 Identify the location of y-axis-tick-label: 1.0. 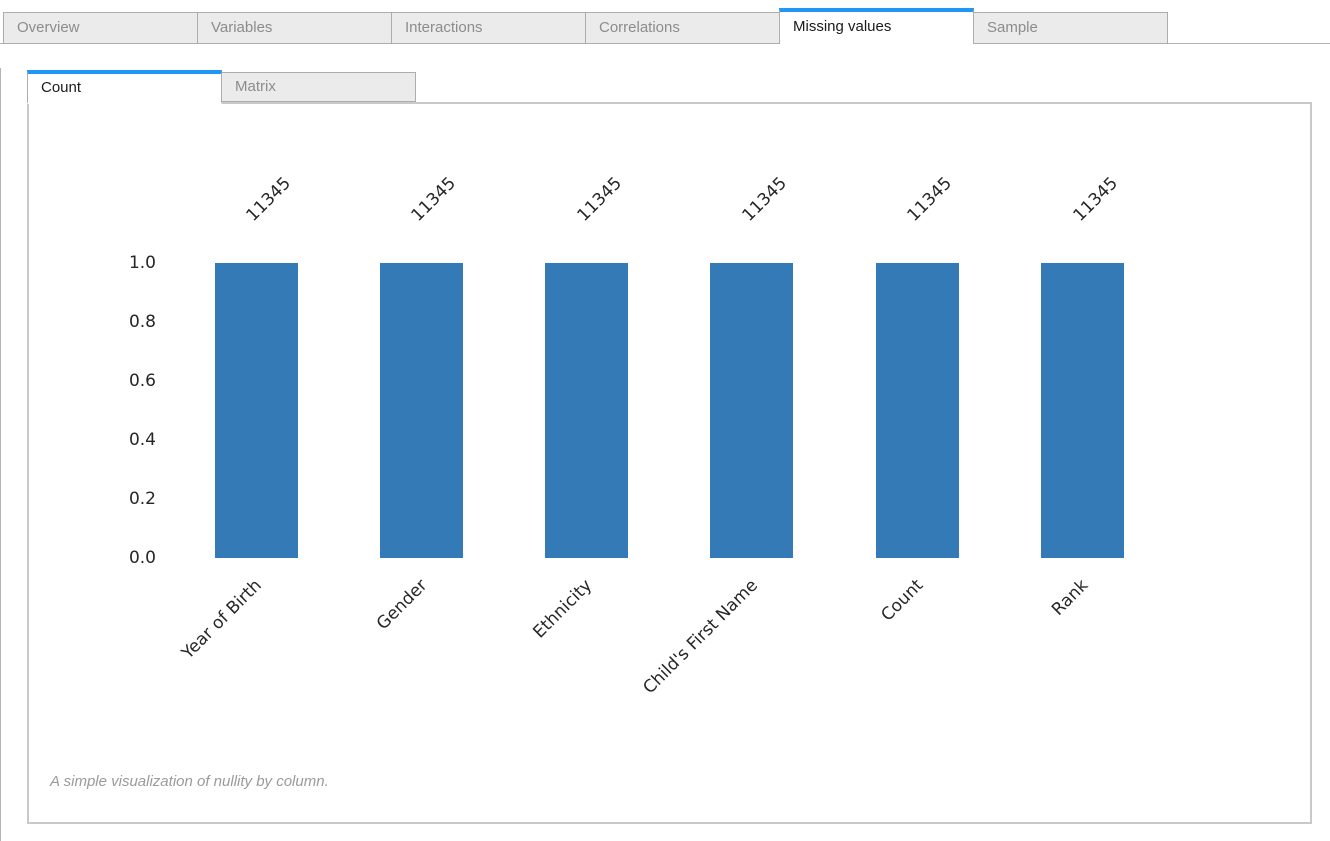
(142, 263).